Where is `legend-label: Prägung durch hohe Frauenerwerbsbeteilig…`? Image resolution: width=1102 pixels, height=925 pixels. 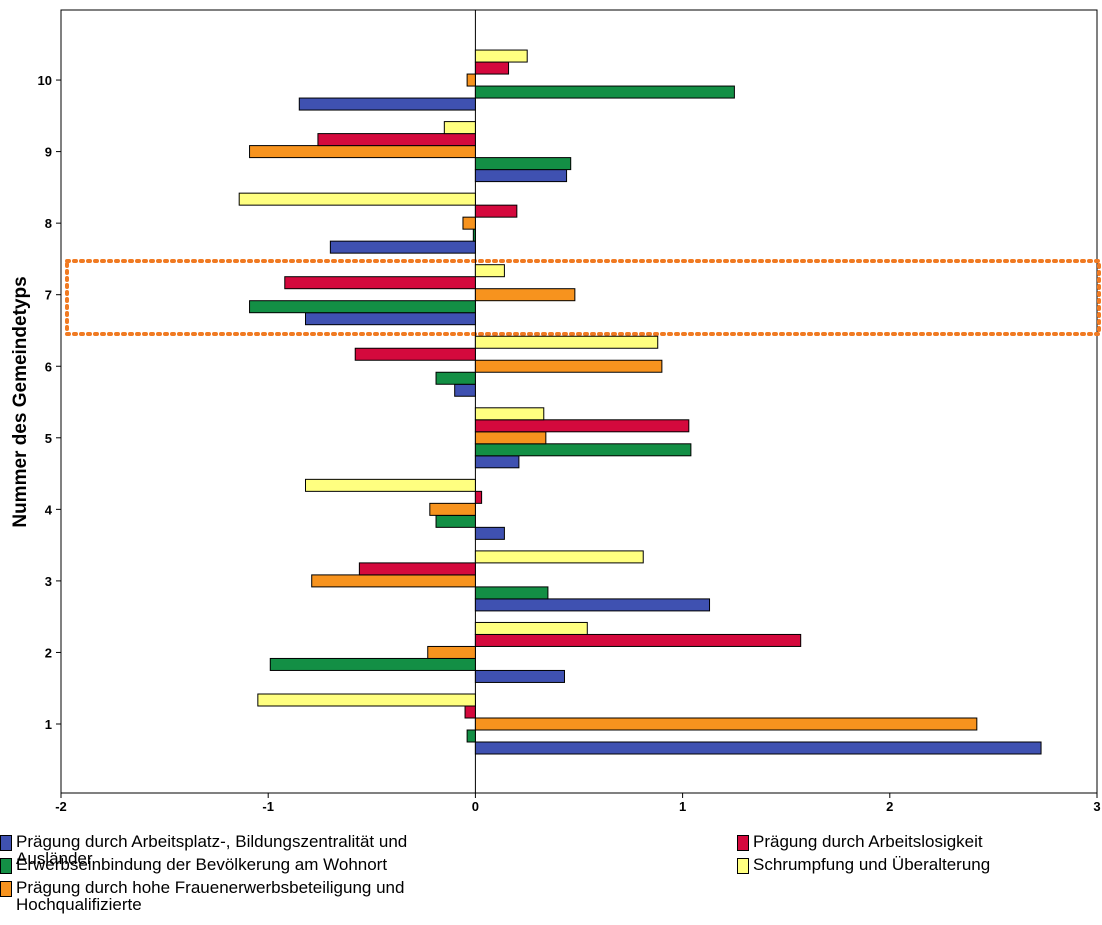
legend-label: Prägung durch hohe Frauenerwerbsbeteilig… is located at coordinates (210, 896).